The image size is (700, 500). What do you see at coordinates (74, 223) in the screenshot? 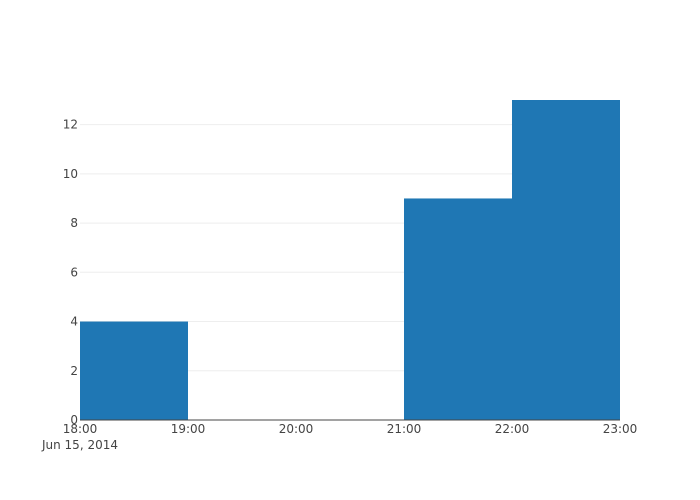
I see `y-tick-label: 8` at bounding box center [74, 223].